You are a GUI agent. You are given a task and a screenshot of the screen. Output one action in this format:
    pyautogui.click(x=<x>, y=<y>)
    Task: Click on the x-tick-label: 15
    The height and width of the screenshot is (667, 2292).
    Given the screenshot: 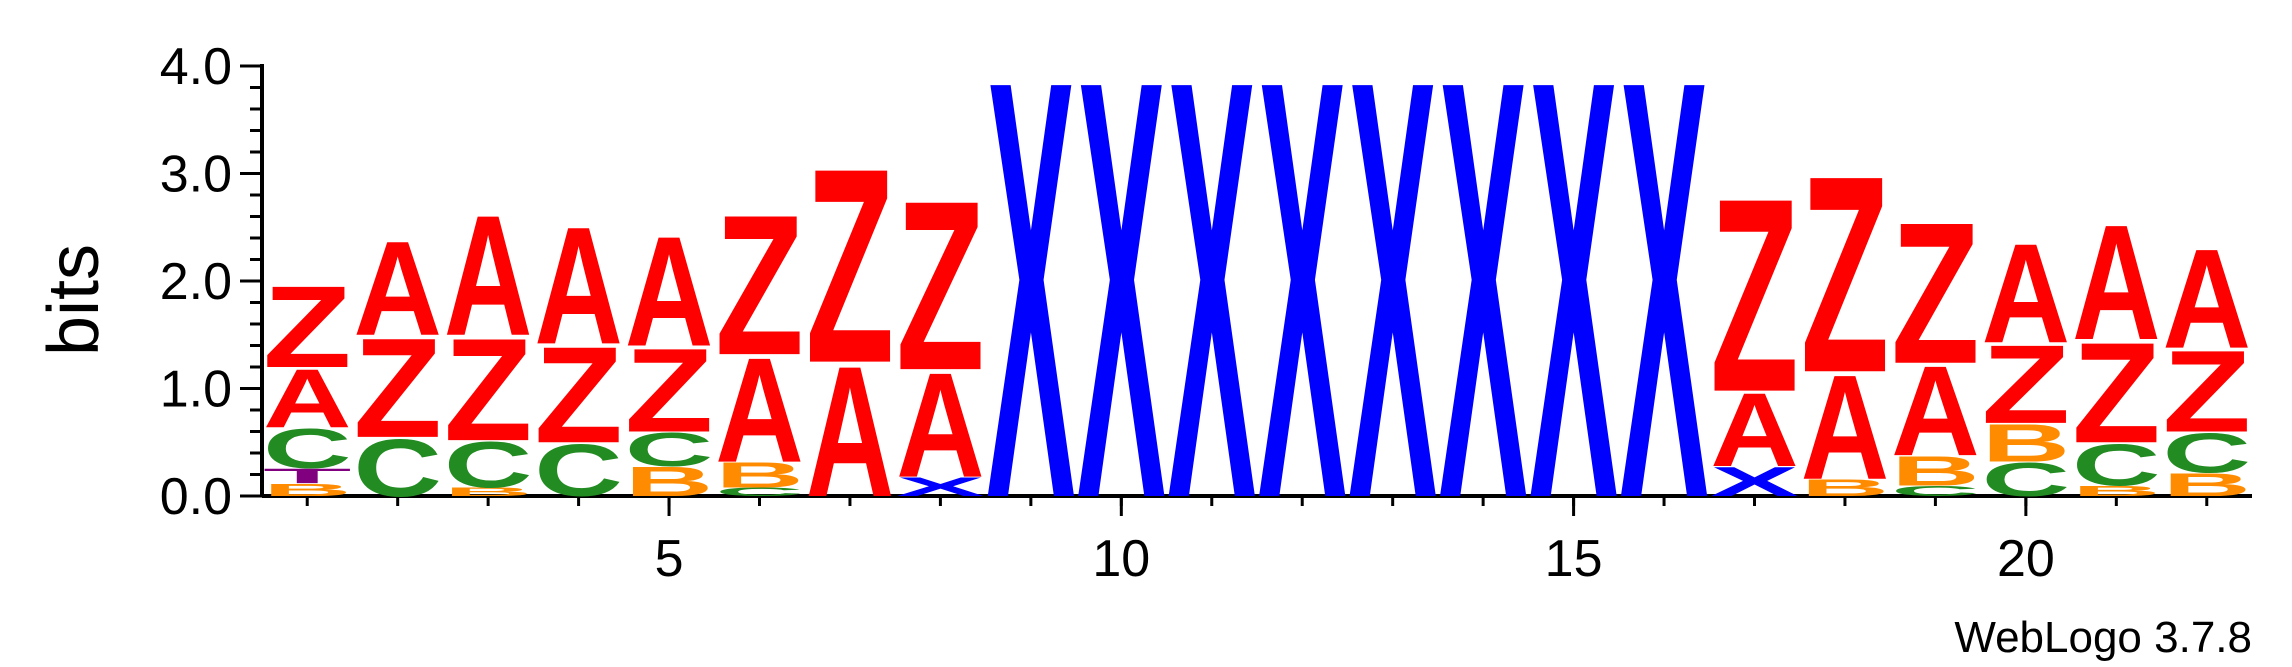 What is the action you would take?
    pyautogui.click(x=1574, y=559)
    